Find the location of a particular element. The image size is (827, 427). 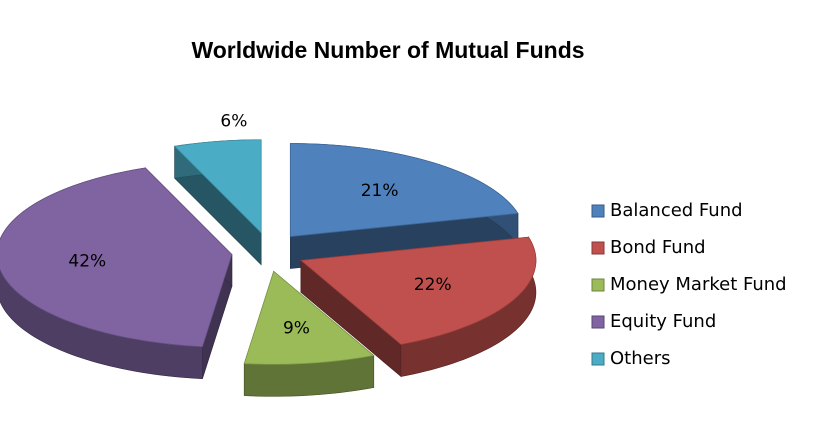

legend-label: Money Market Fund is located at coordinates (698, 284).